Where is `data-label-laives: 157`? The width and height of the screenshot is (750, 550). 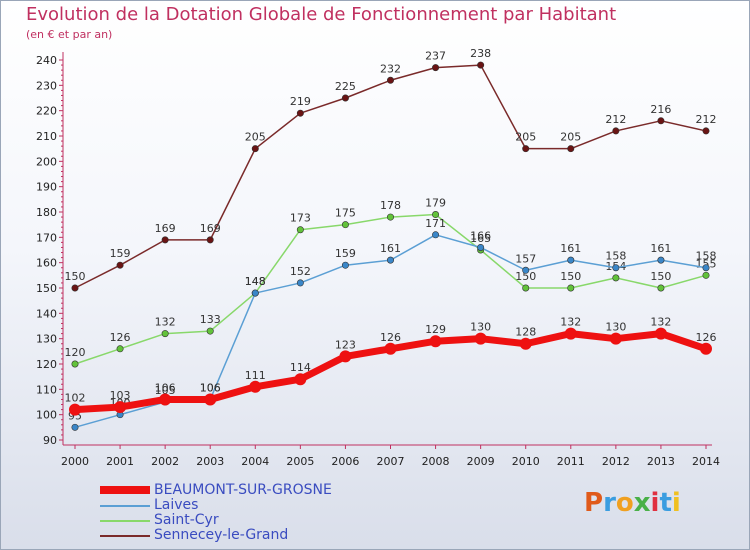 data-label-laives: 157 is located at coordinates (525, 258).